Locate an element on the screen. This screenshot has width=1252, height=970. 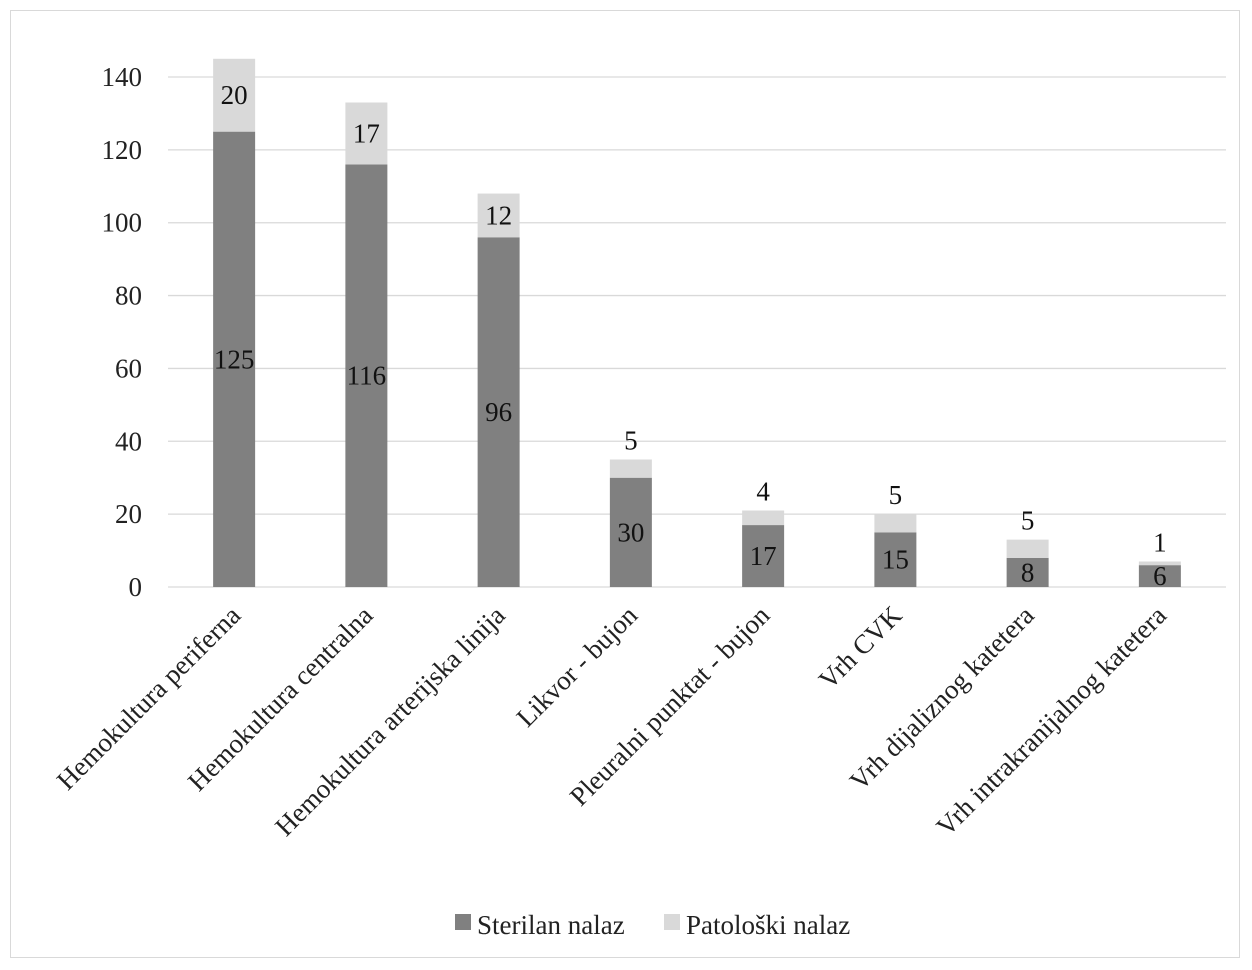
data-label-sterilan-5: 17 is located at coordinates (763, 556).